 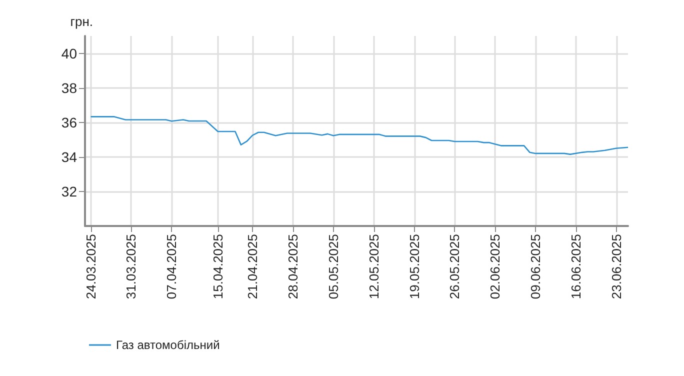 I want to click on x-tick-label: 02.06.2025, so click(x=495, y=267).